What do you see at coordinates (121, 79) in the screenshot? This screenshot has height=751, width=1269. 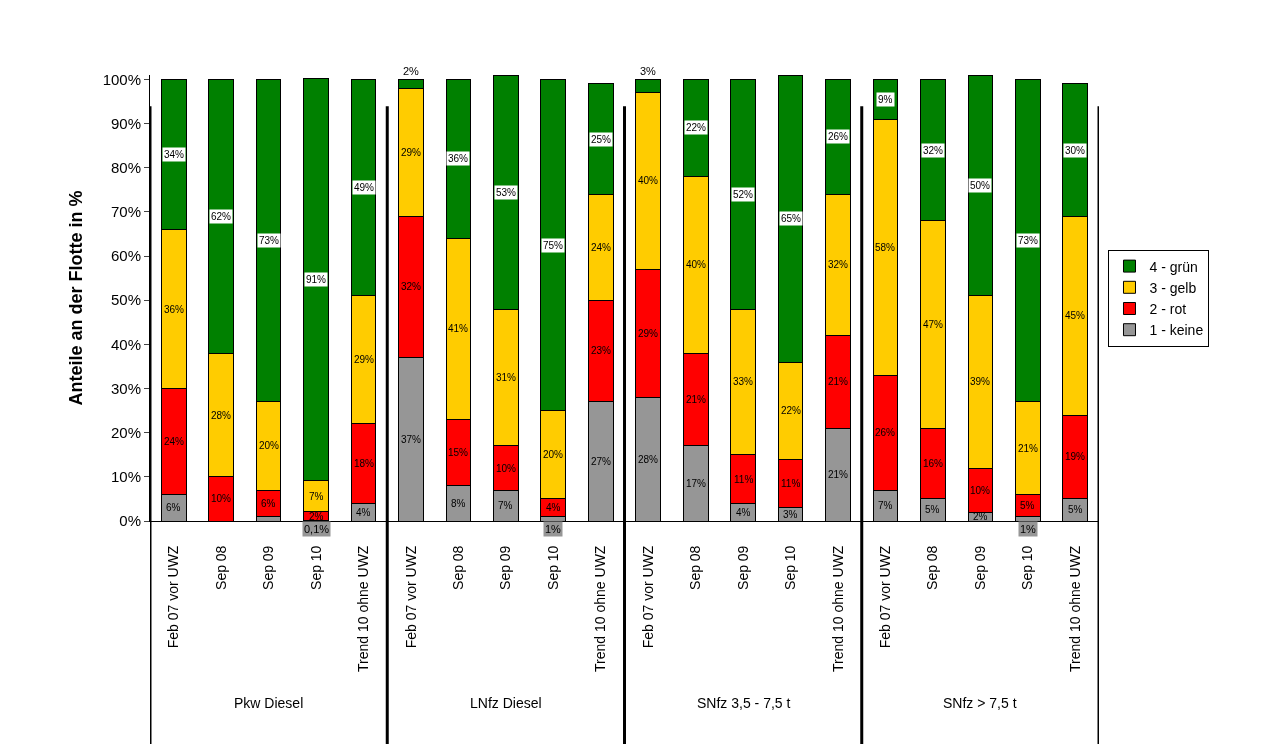 I see `y-tick-label: 100%` at bounding box center [121, 79].